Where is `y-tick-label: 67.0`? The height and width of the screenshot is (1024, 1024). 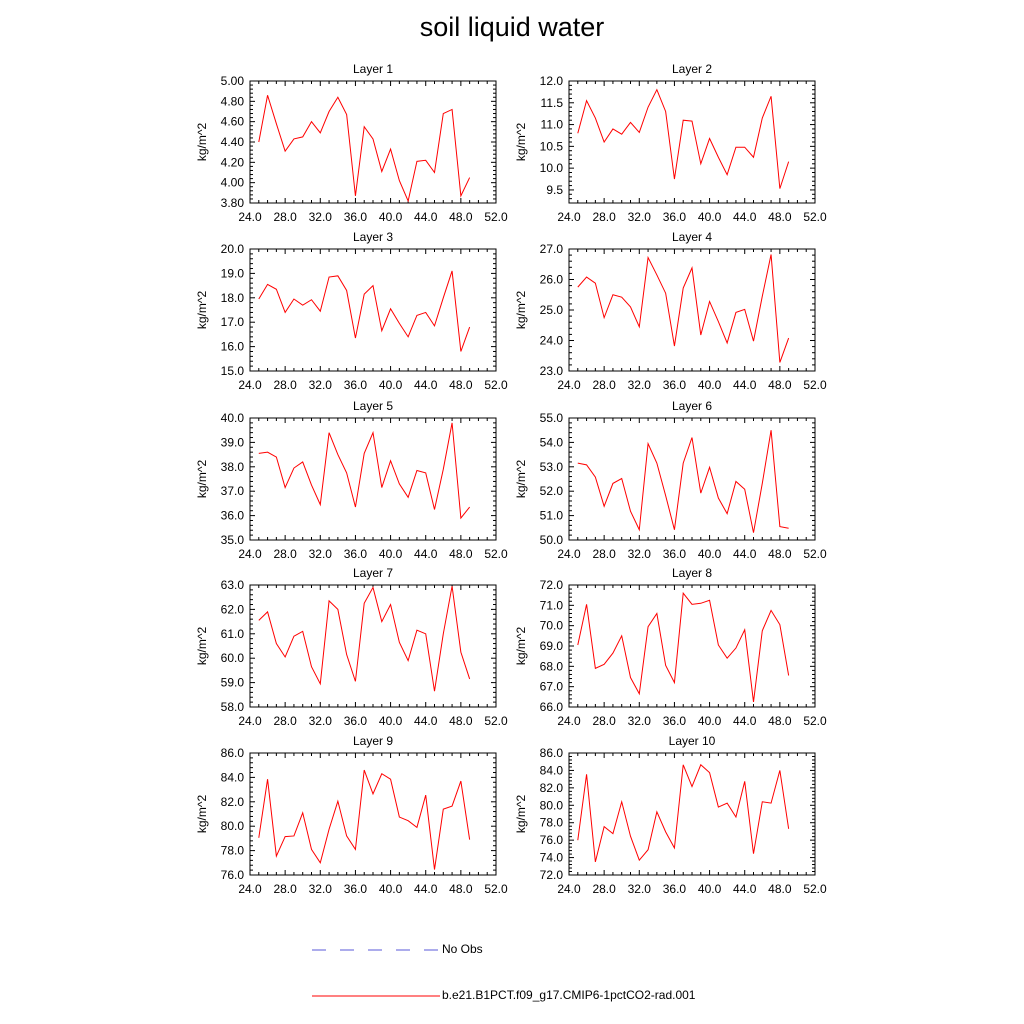
y-tick-label: 67.0 is located at coordinates (552, 687).